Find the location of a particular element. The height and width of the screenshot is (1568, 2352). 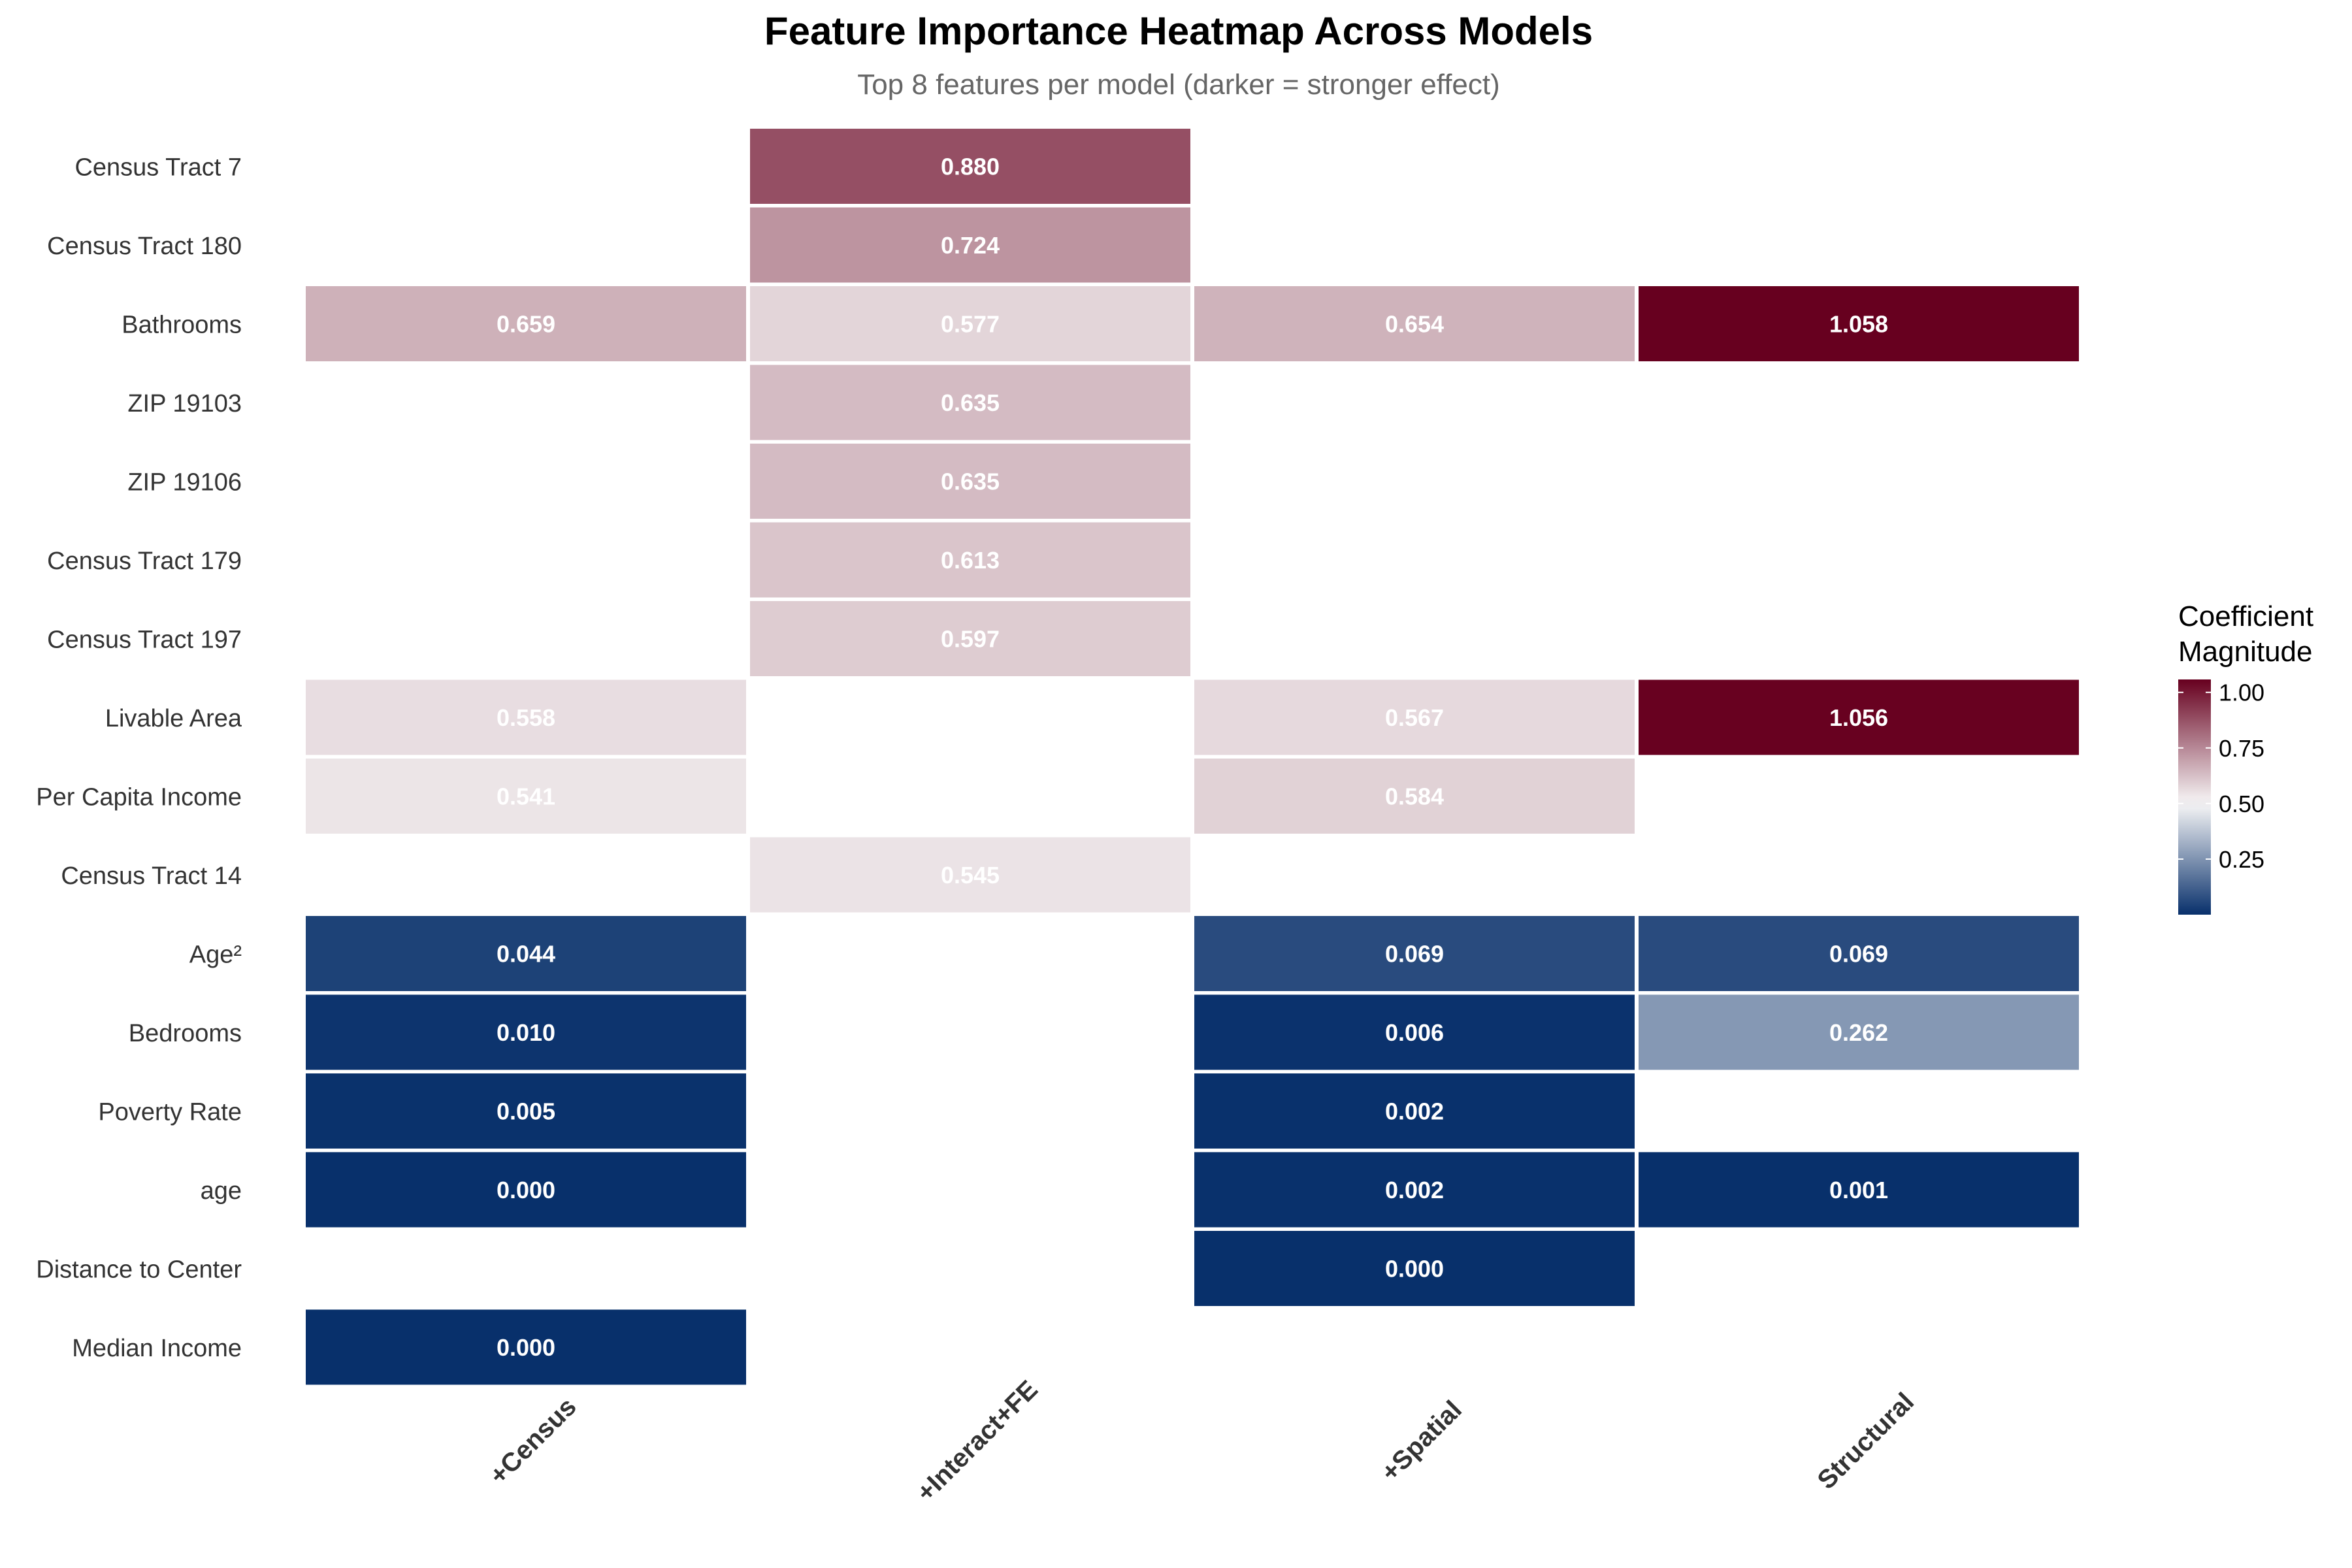

row-label-census-tract-180: Census Tract 180 is located at coordinates (144, 246).